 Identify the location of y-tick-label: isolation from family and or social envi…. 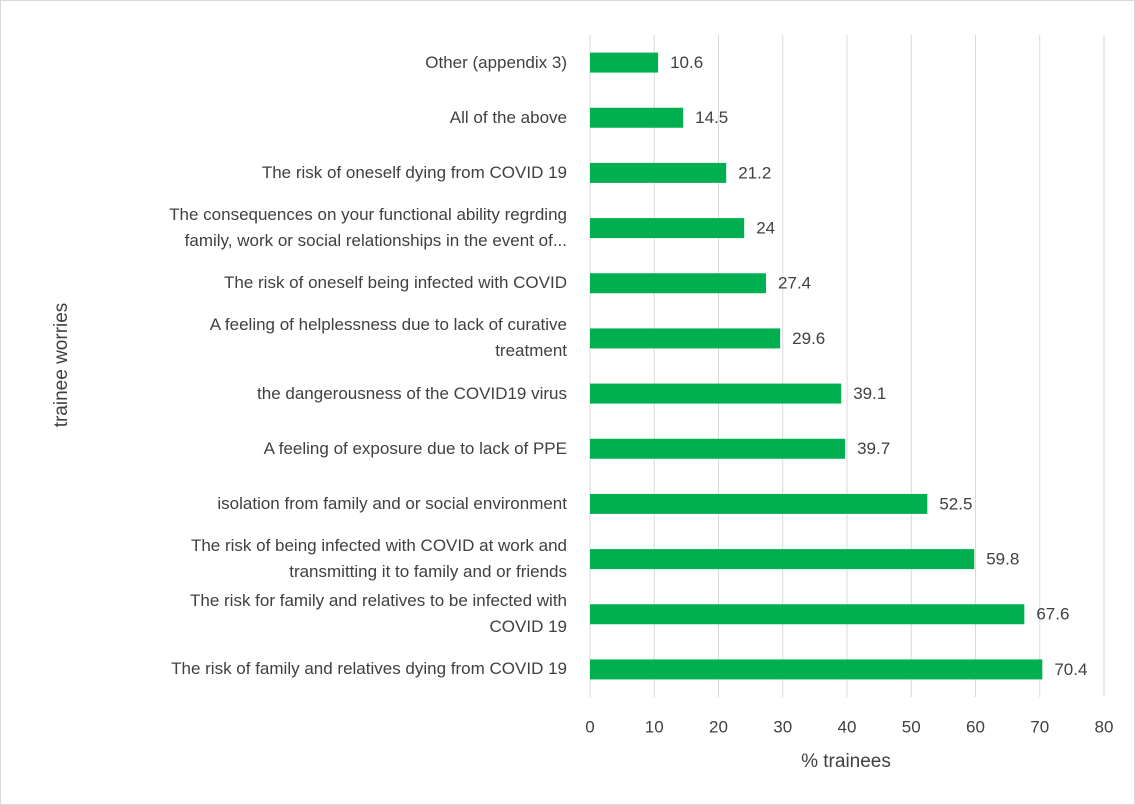
(392, 503).